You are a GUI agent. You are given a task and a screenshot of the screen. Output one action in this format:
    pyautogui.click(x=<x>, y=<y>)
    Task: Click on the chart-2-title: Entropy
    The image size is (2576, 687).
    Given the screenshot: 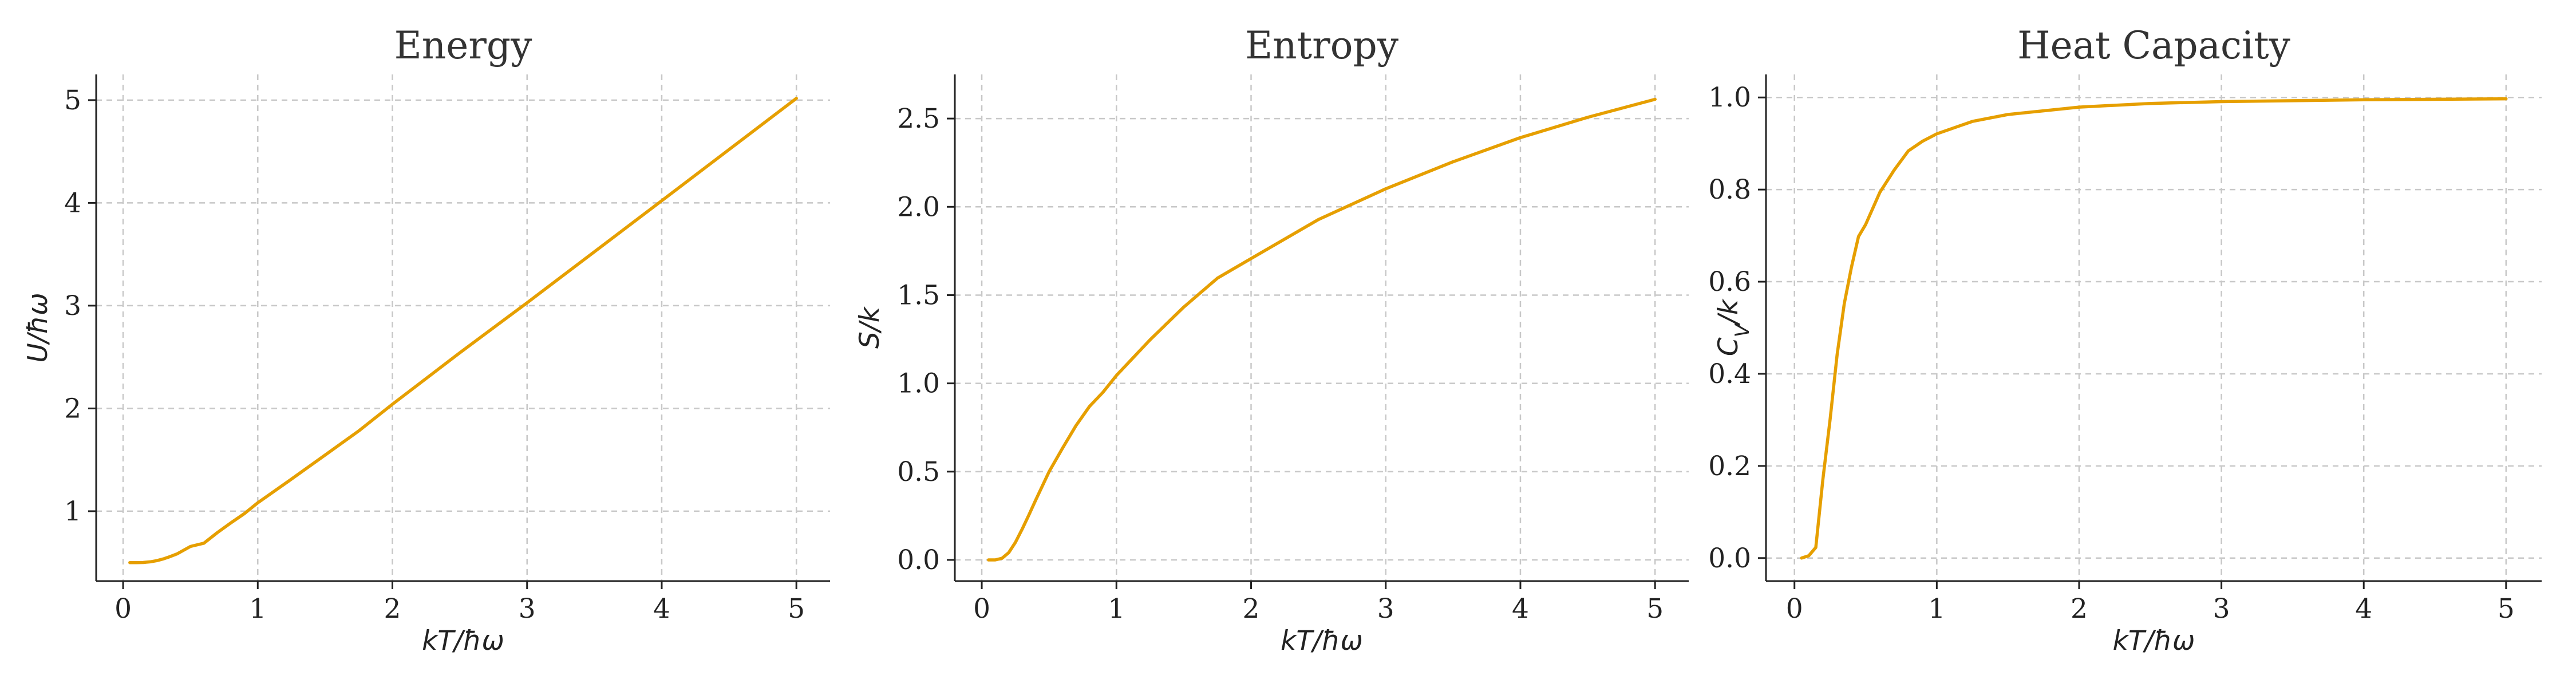 What is the action you would take?
    pyautogui.click(x=1322, y=45)
    